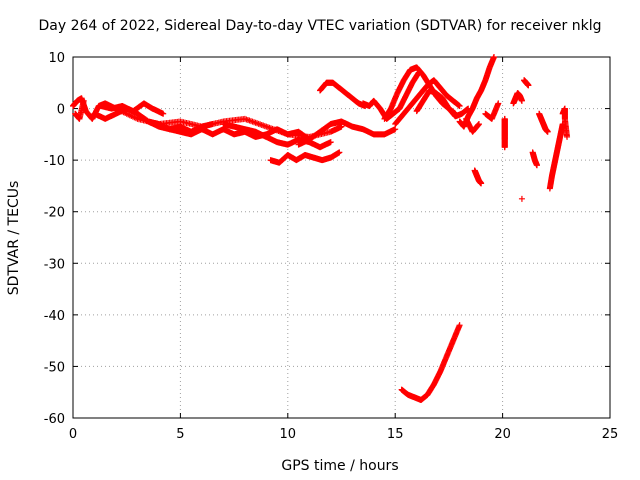  What do you see at coordinates (180, 434) in the screenshot?
I see `x-tick-label: 5` at bounding box center [180, 434].